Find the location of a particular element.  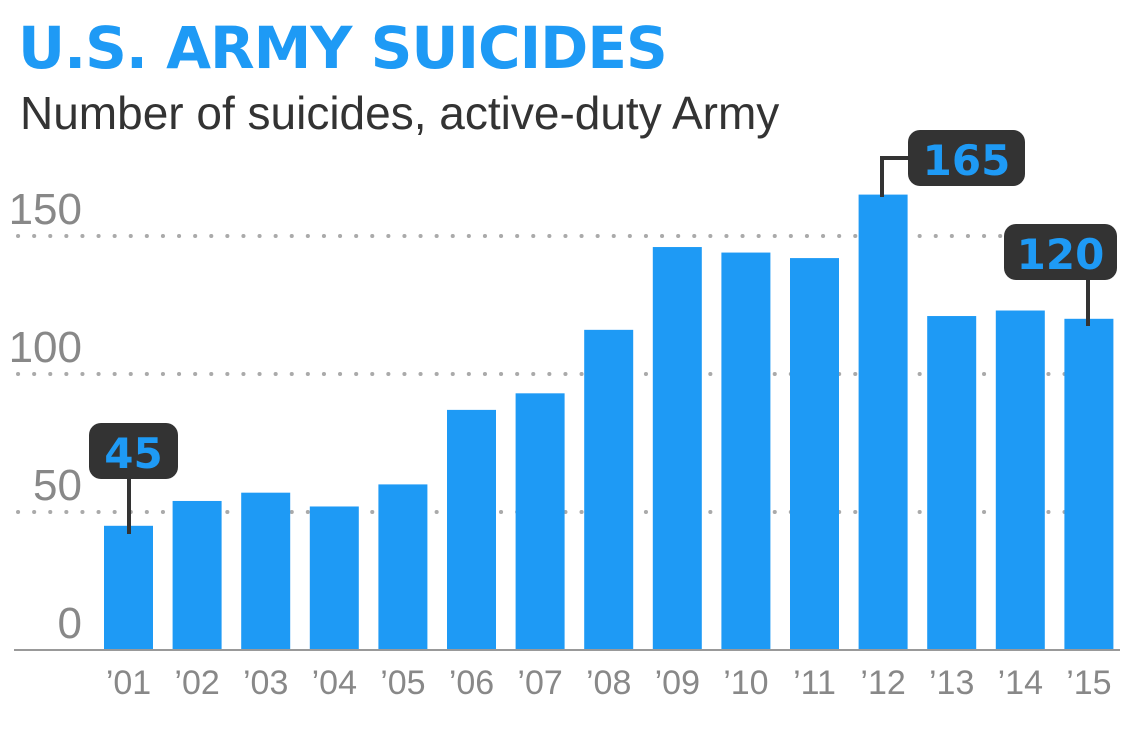

x-tick-label: ’05 is located at coordinates (402, 683).